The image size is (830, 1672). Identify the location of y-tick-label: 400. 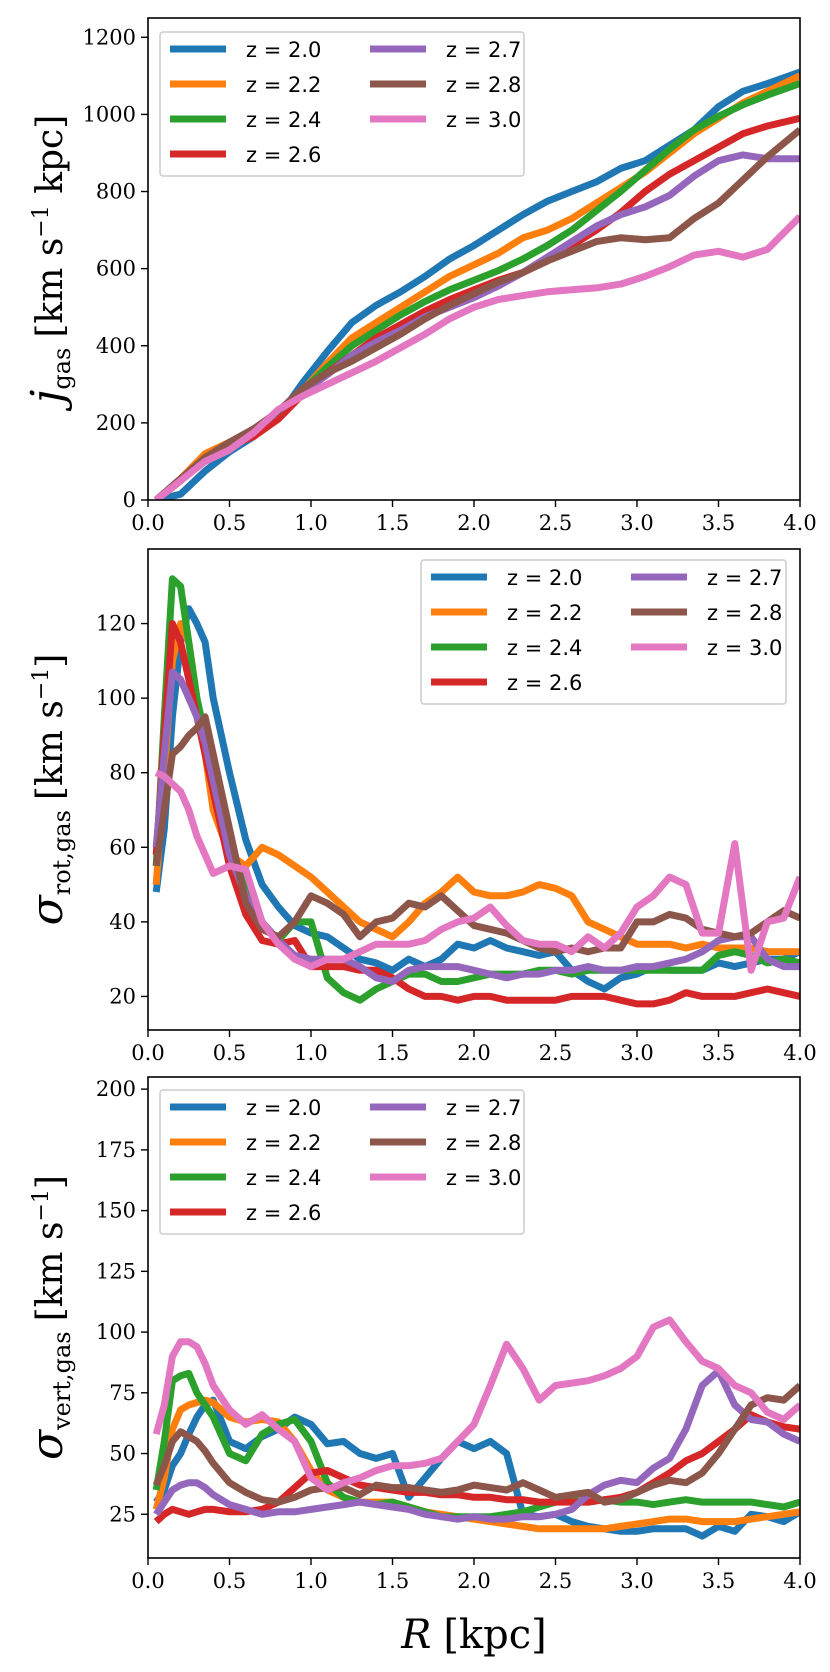
(116, 346).